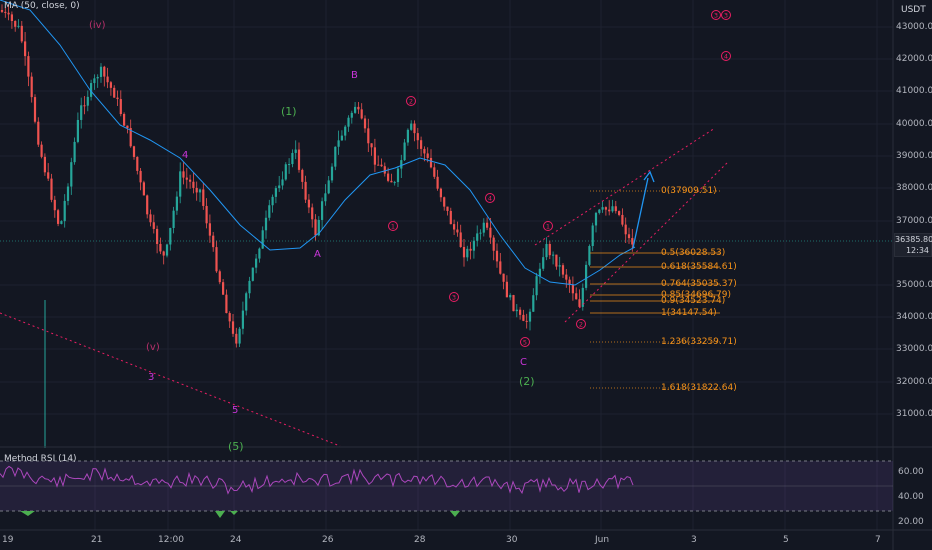  I want to click on price-tick: 31000.00, so click(914, 414).